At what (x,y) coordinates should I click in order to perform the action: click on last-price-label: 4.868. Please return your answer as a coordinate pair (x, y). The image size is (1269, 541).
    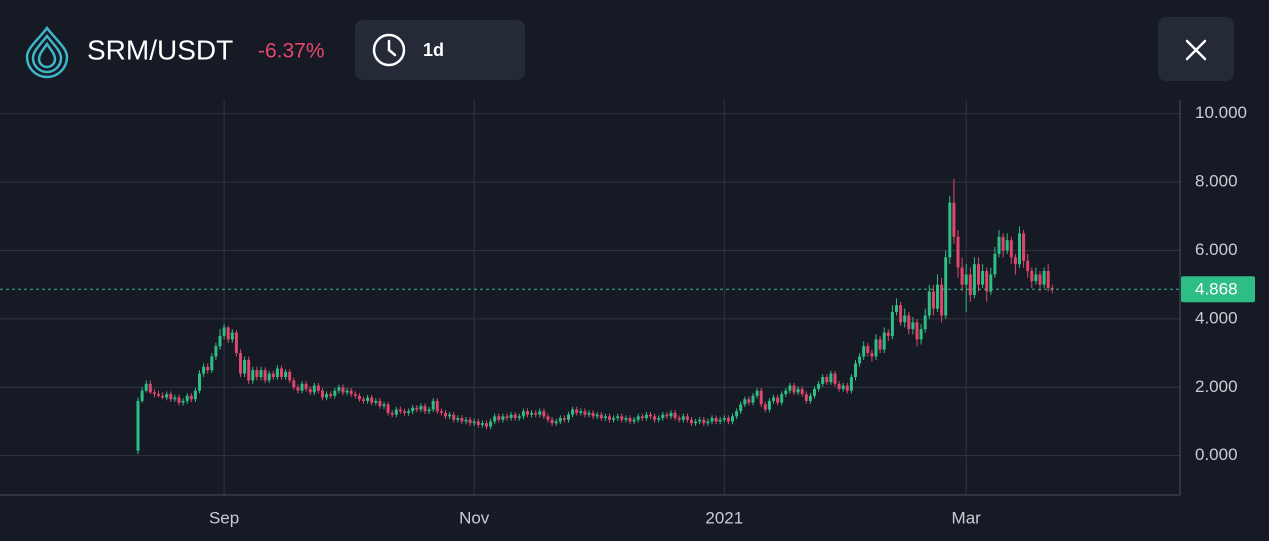
    Looking at the image, I should click on (1216, 289).